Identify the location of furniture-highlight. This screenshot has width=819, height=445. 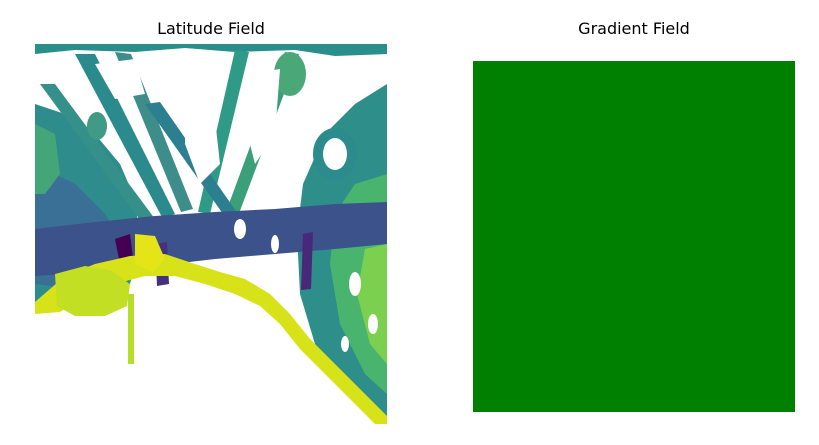
(150, 253).